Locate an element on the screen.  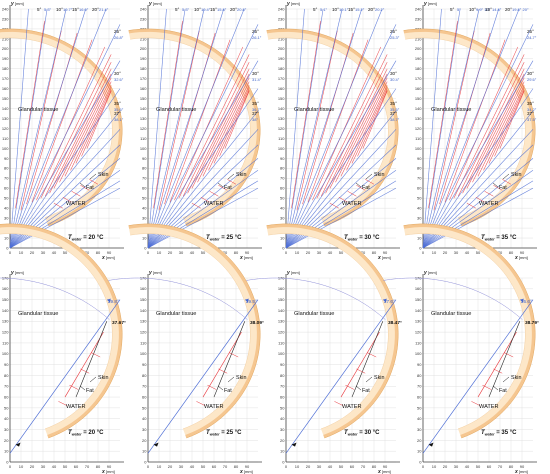
y-tick-label: 100 is located at coordinates (143, 353).